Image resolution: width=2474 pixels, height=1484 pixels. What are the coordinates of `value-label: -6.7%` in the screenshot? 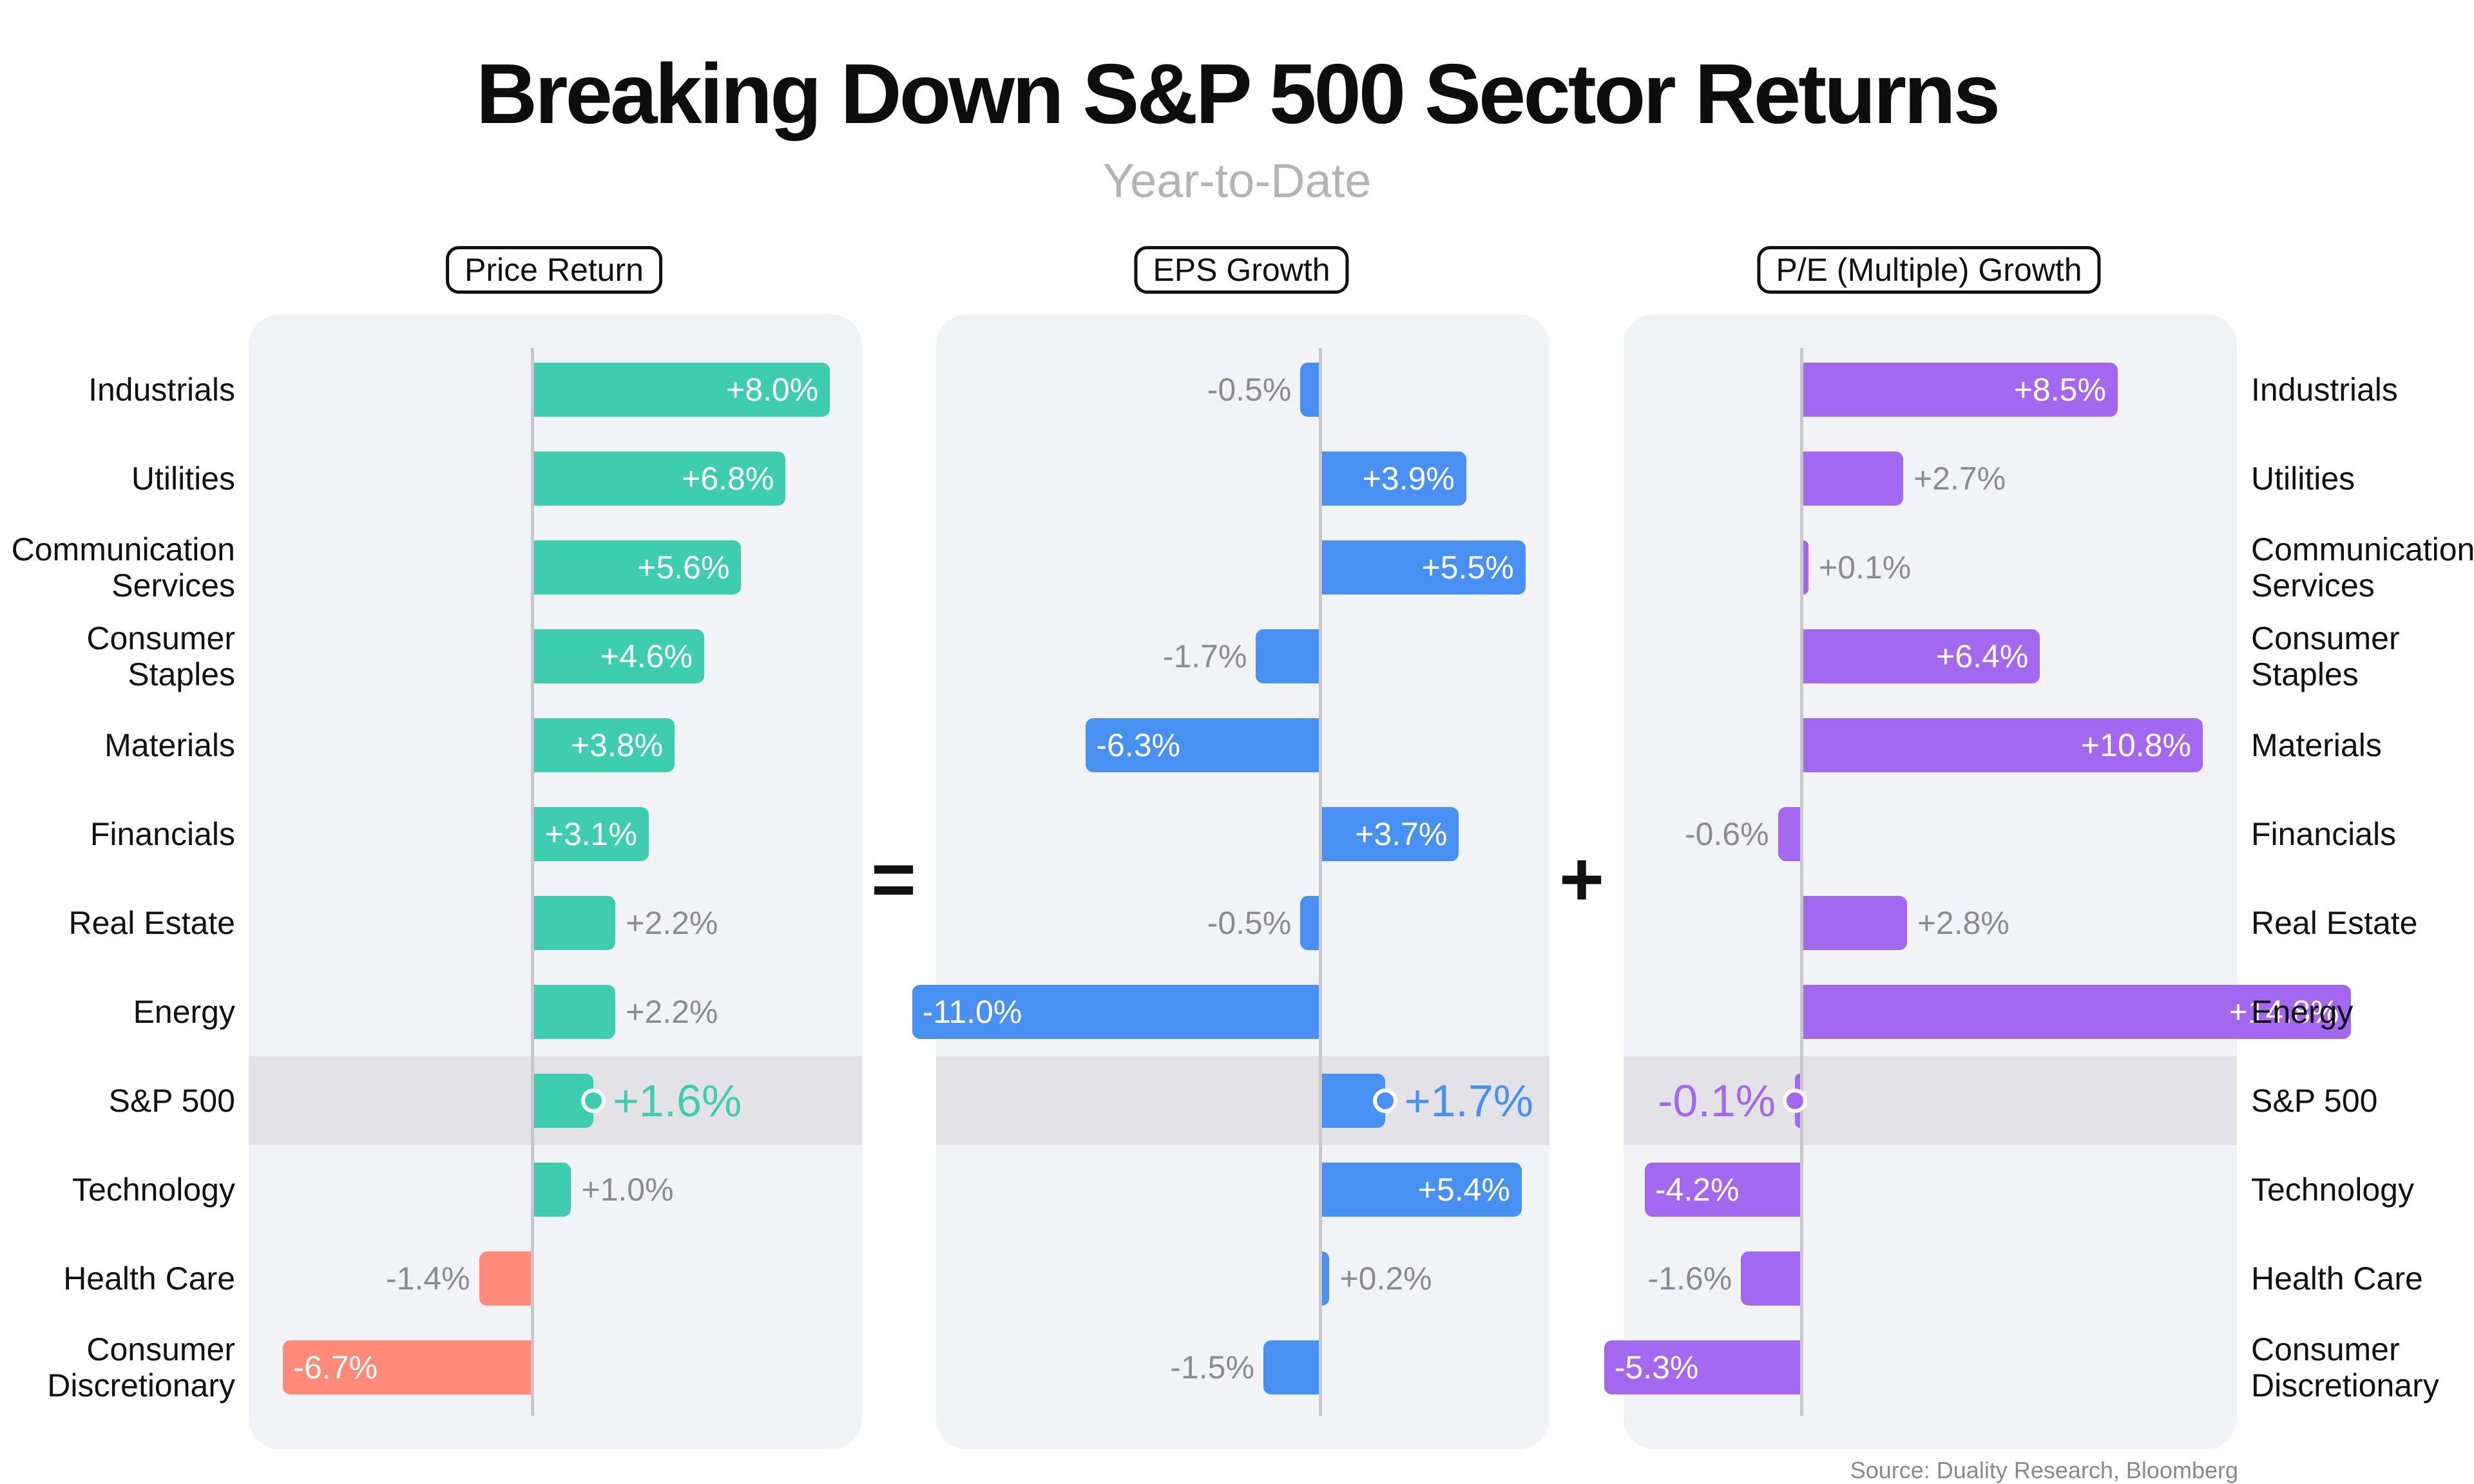 It's located at (335, 1367).